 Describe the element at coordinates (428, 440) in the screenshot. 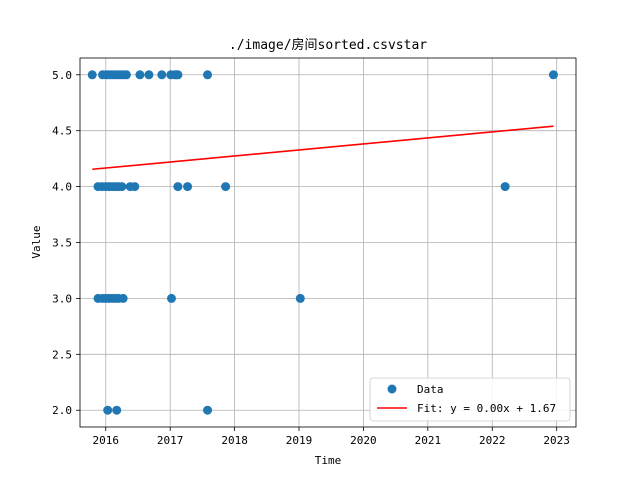

I see `x-tick-label: 2021` at that location.